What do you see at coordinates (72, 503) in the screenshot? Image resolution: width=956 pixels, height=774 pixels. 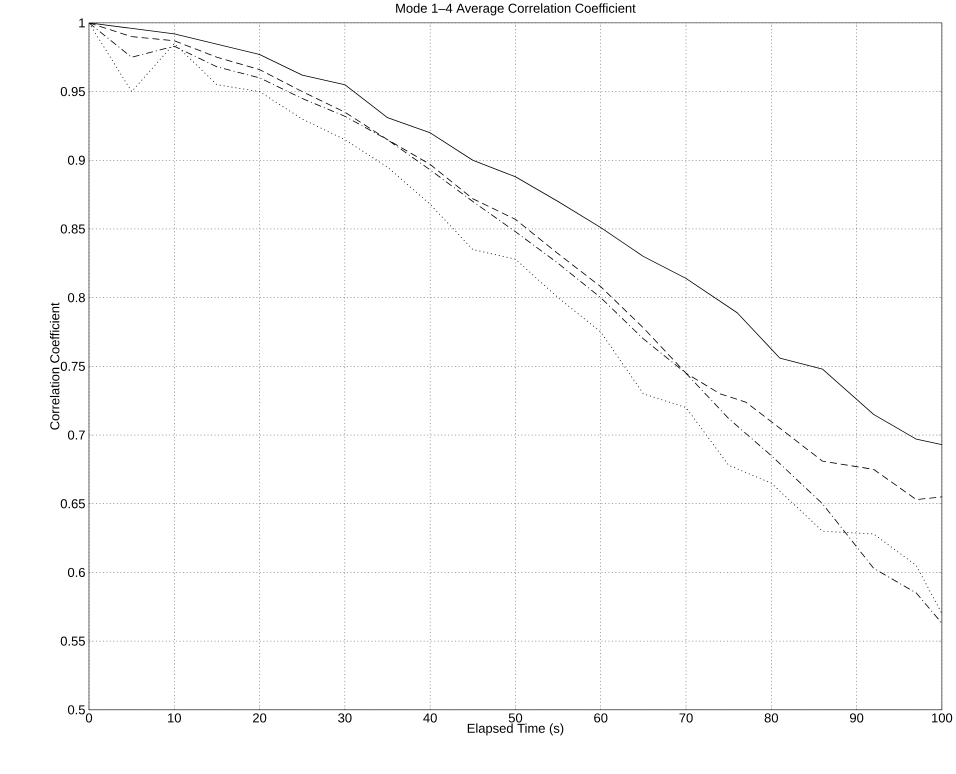 I see `y-tick-label: 0.65` at bounding box center [72, 503].